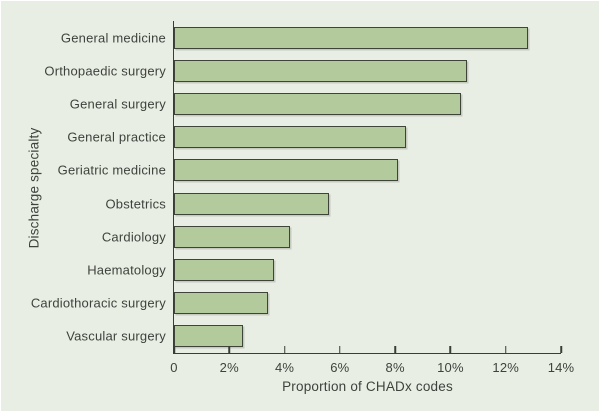  I want to click on x-axis-tick-label: 12%, so click(506, 367).